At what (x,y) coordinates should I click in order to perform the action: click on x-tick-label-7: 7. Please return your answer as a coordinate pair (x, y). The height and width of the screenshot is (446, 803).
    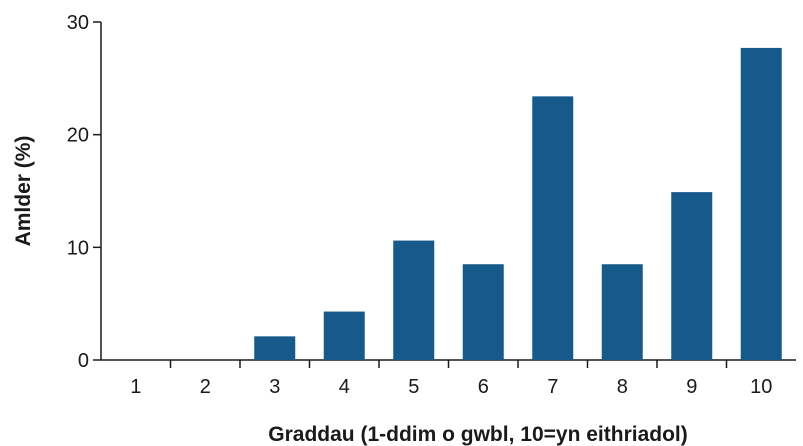
    Looking at the image, I should click on (552, 387).